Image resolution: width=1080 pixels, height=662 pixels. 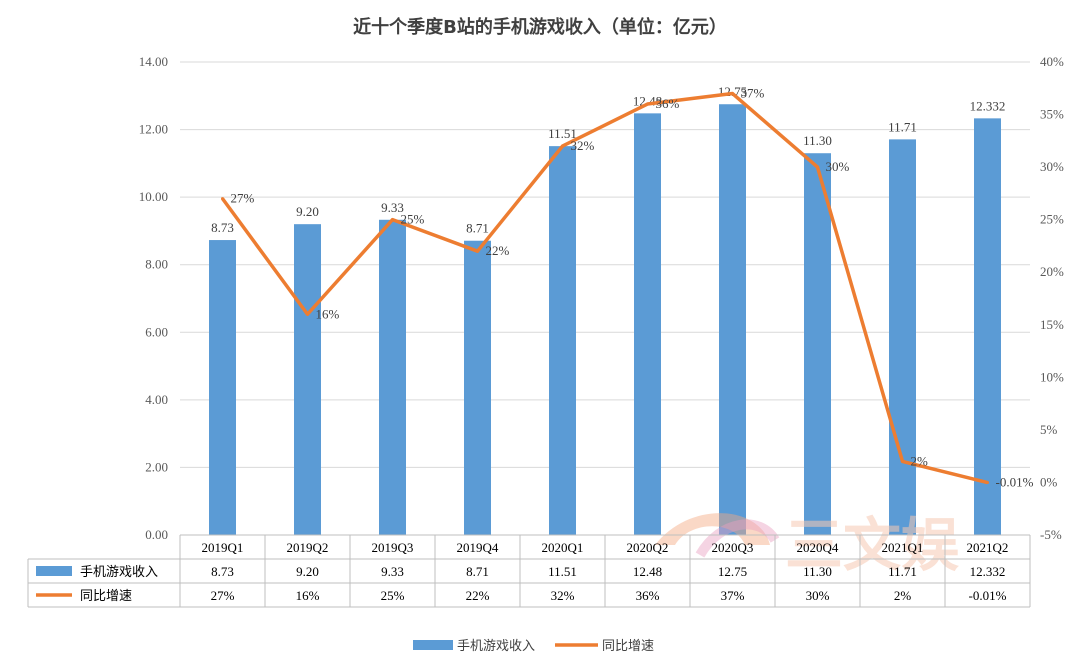 What do you see at coordinates (307, 211) in the screenshot?
I see `bar-data-label: 9.20` at bounding box center [307, 211].